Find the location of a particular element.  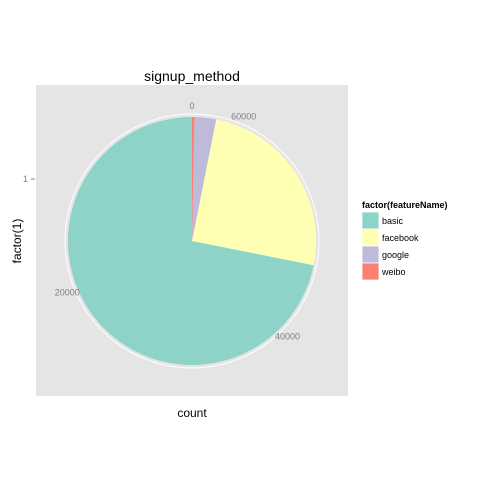

y-tick-label: 1 is located at coordinates (25, 179).